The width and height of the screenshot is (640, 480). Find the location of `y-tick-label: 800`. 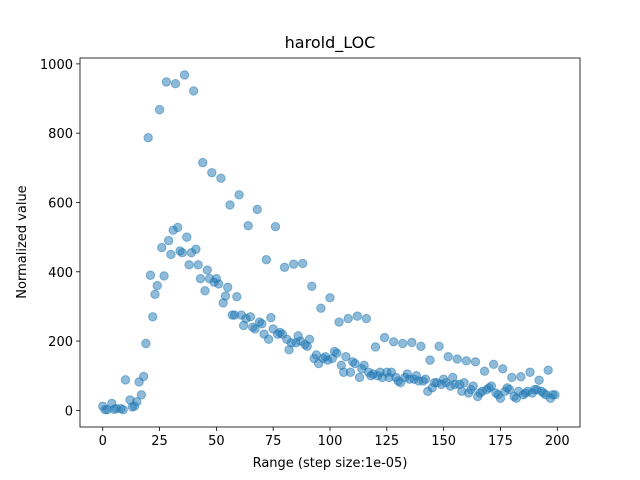

y-tick-label: 800 is located at coordinates (60, 134).